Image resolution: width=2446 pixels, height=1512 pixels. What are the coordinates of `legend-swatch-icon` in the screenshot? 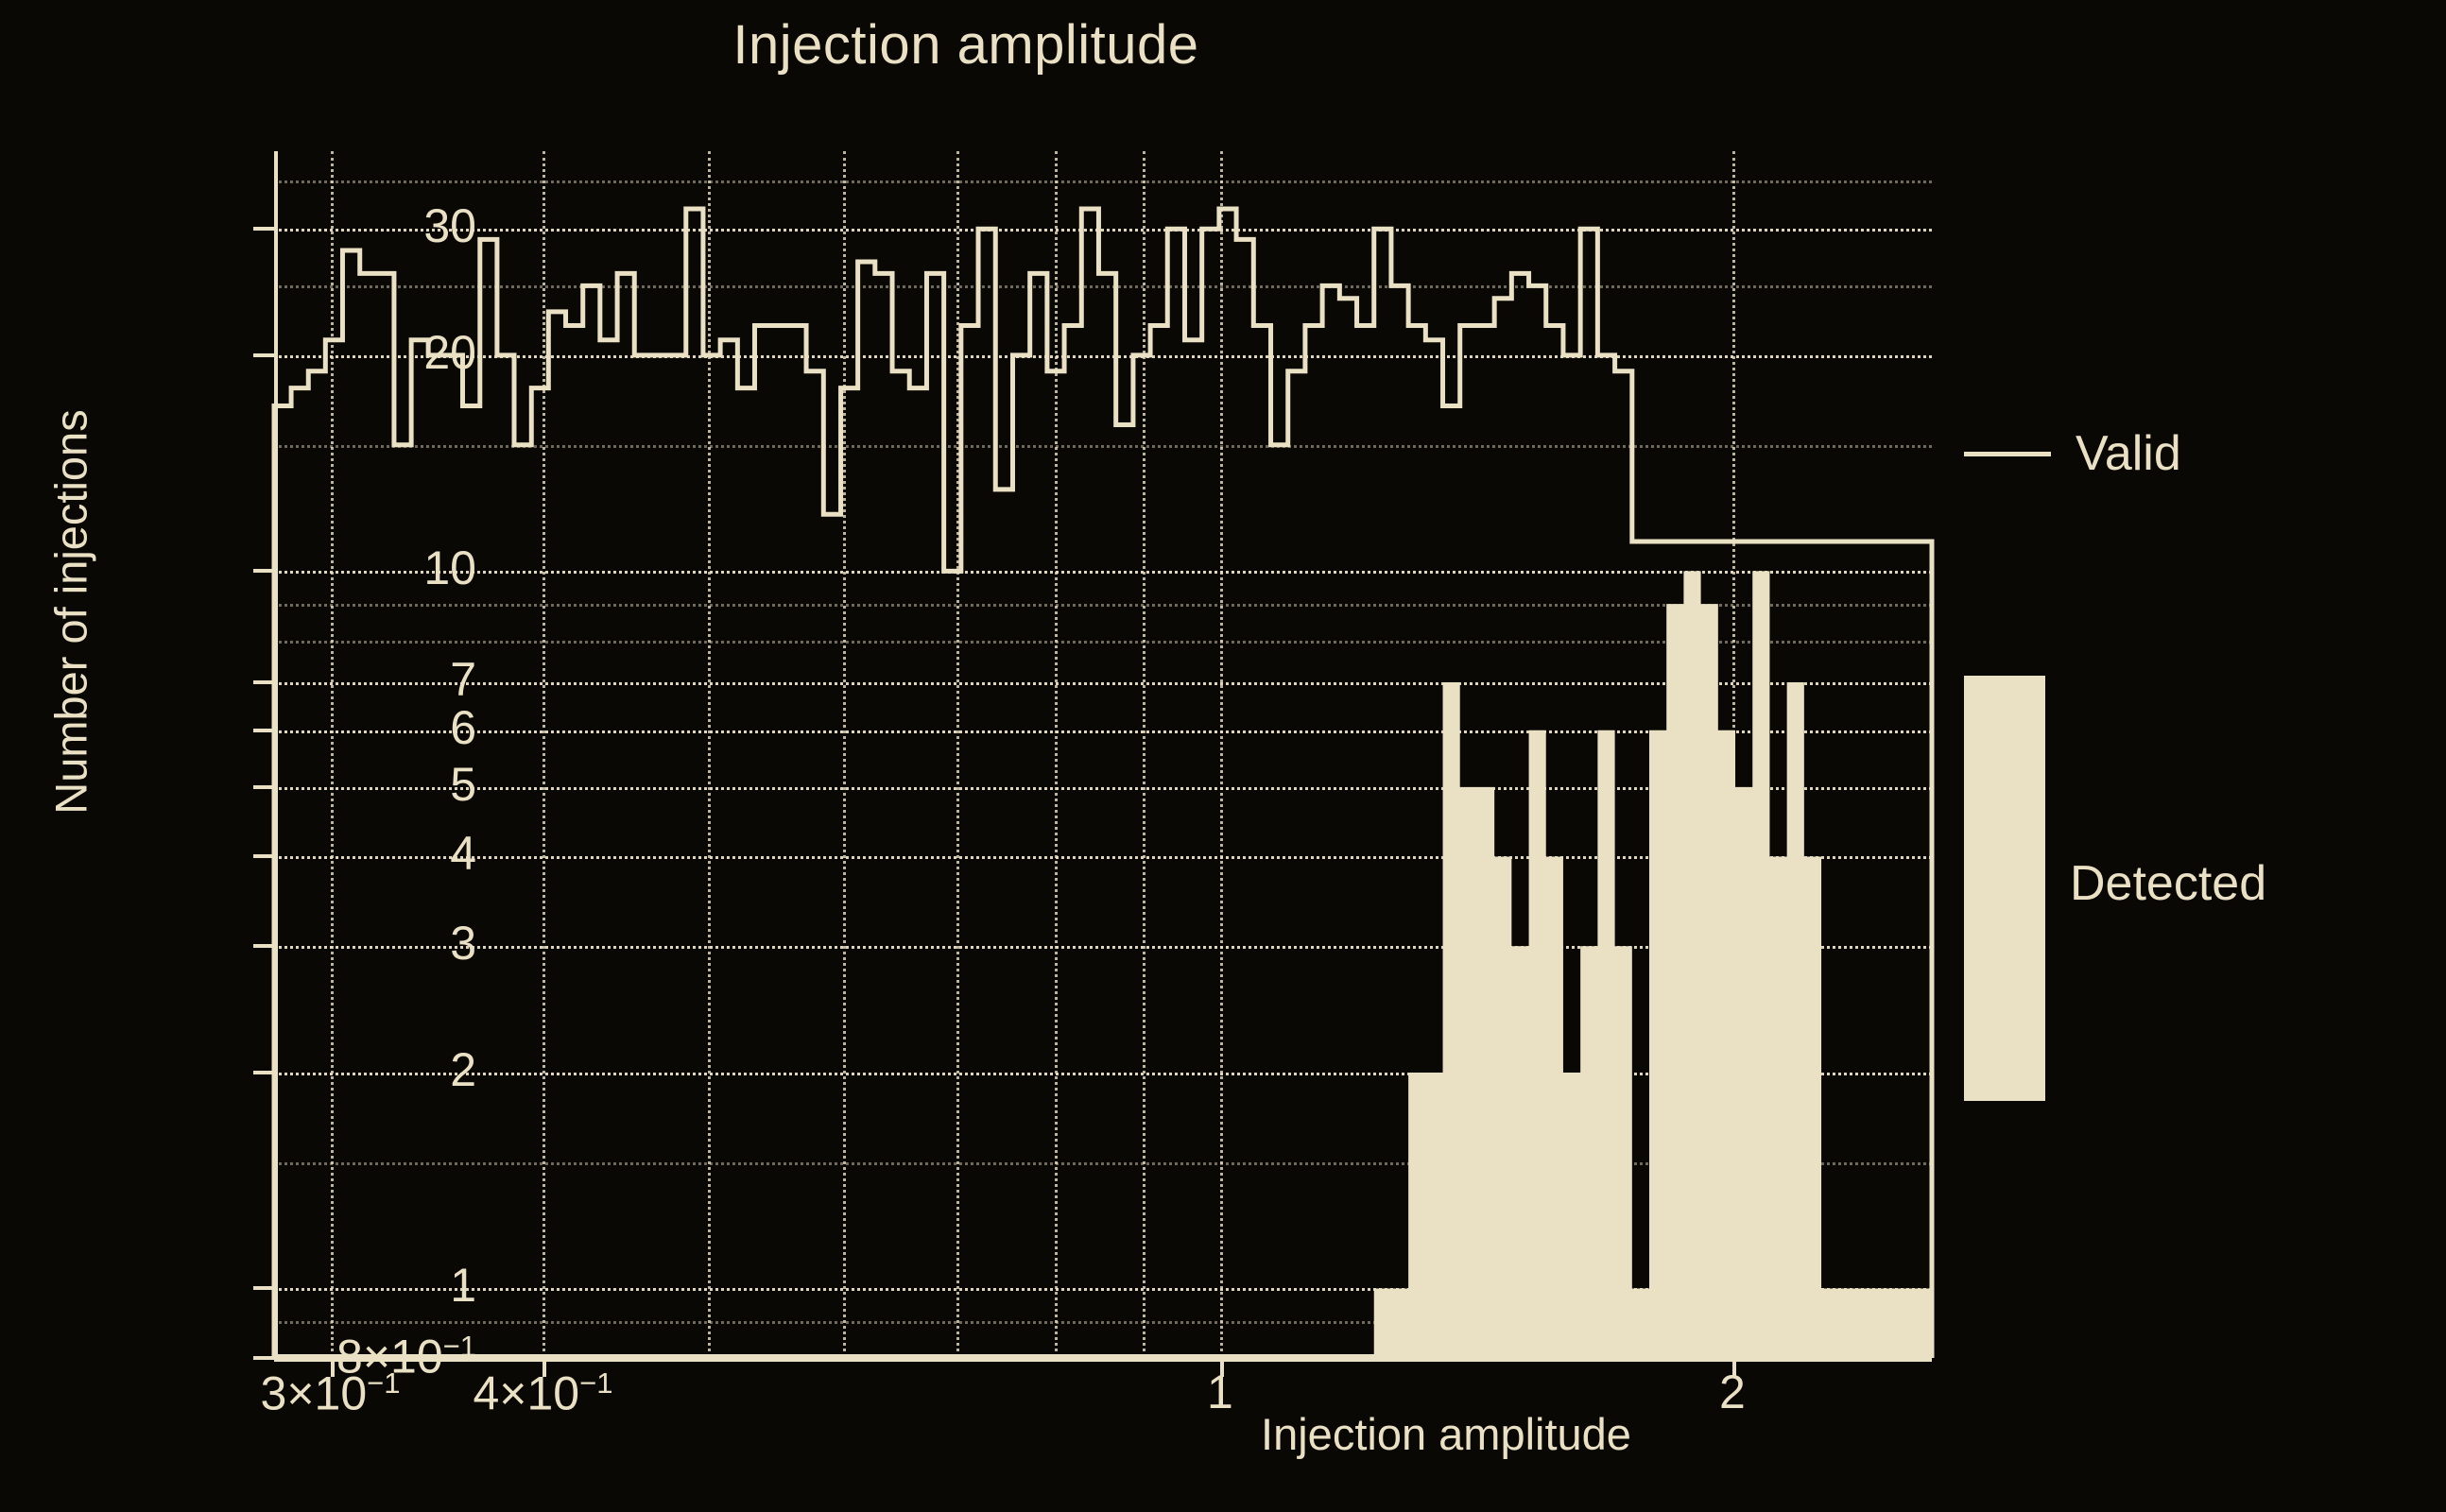 It's located at (2004, 888).